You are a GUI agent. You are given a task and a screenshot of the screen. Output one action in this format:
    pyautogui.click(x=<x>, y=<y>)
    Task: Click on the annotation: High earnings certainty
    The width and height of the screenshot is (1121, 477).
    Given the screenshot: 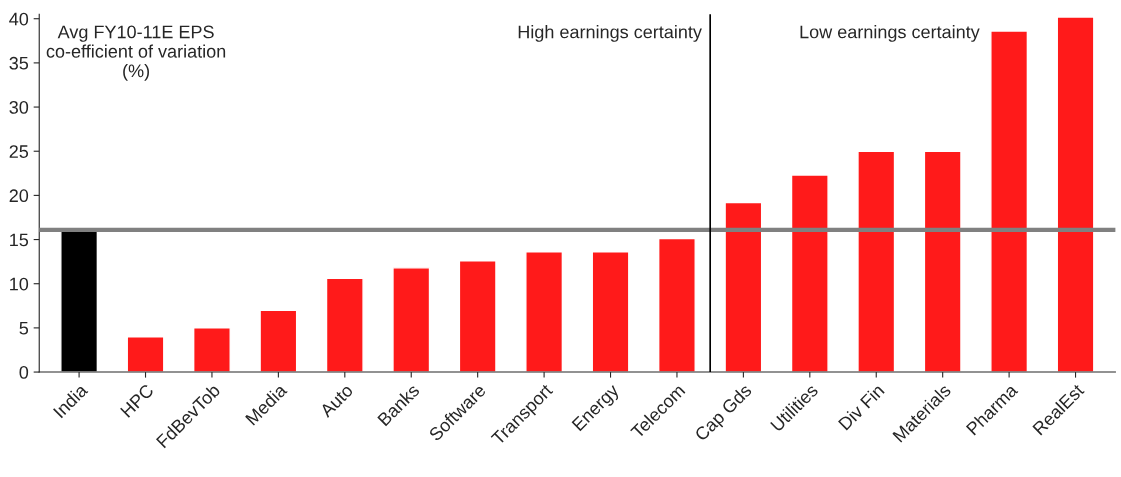 What is the action you would take?
    pyautogui.click(x=610, y=33)
    